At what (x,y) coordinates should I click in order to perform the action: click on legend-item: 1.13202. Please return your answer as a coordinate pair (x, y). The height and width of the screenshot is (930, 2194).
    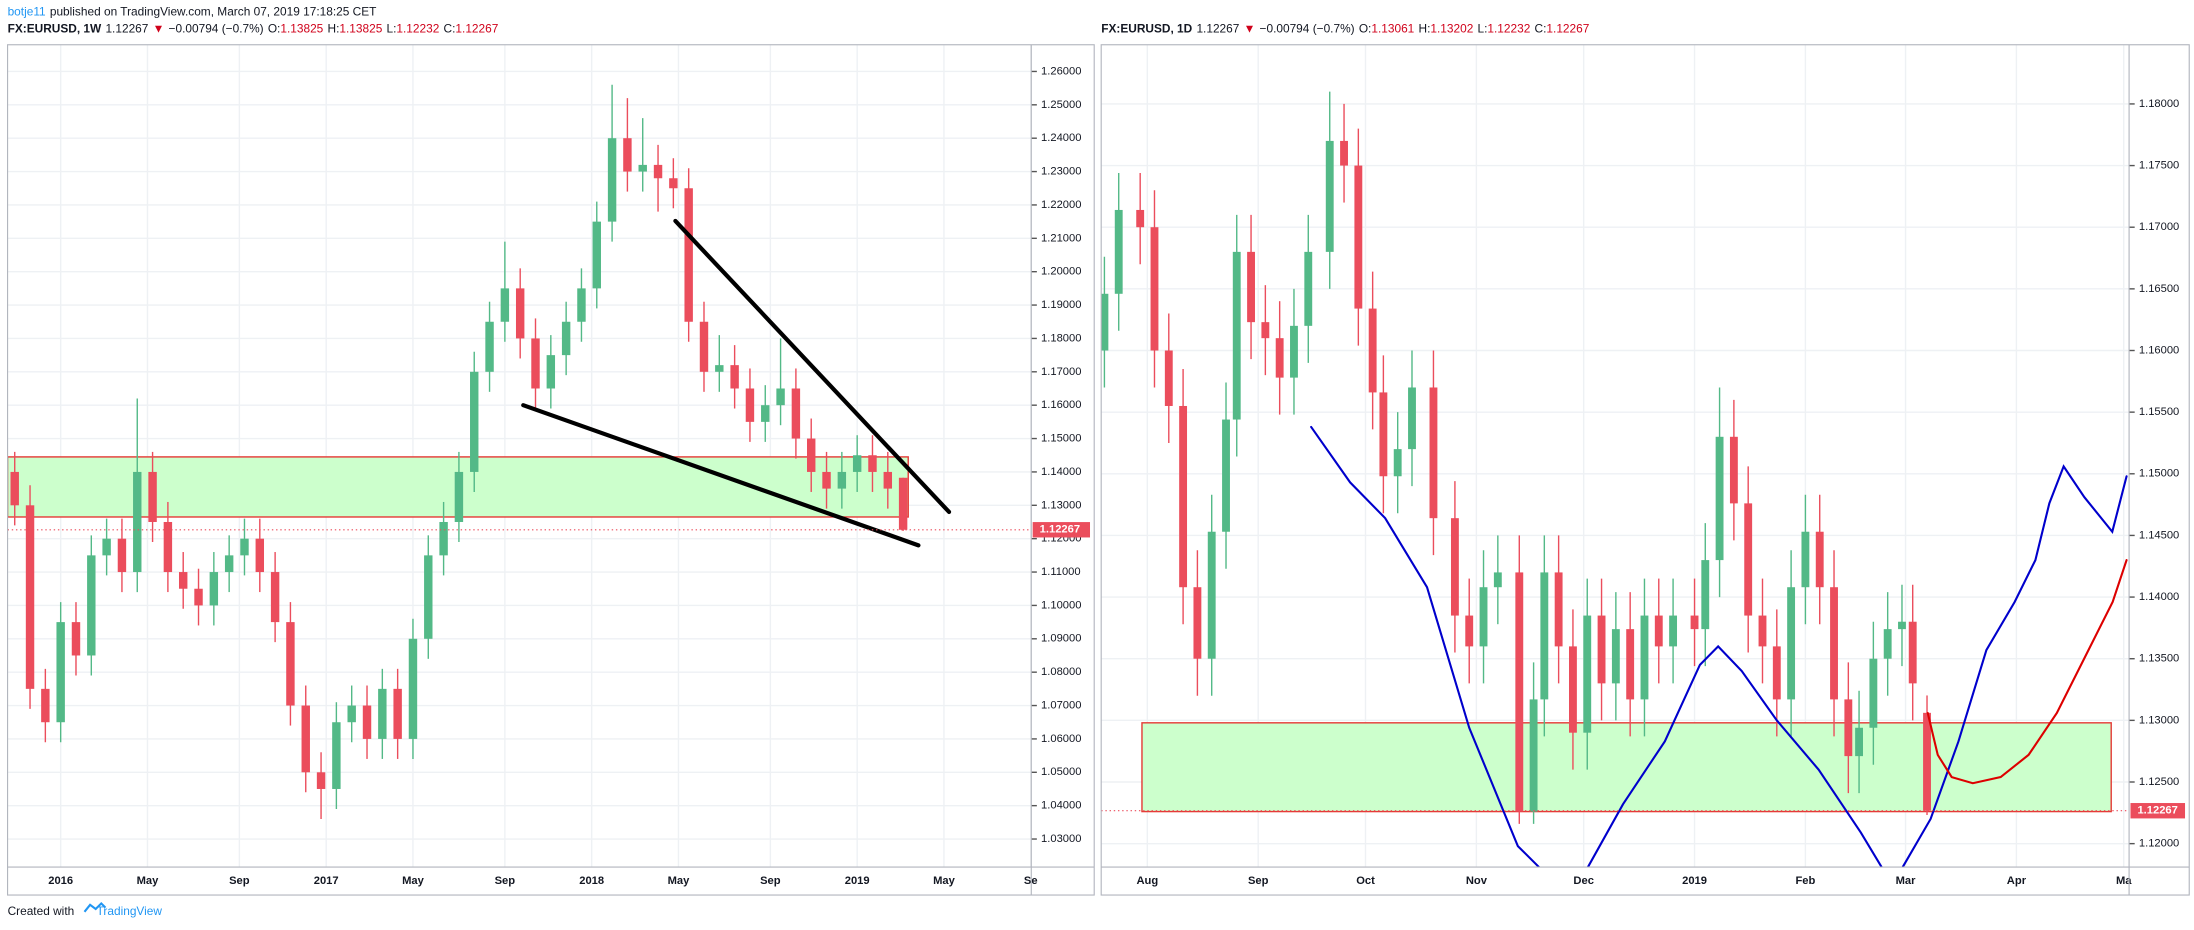
    Looking at the image, I should click on (1451, 29).